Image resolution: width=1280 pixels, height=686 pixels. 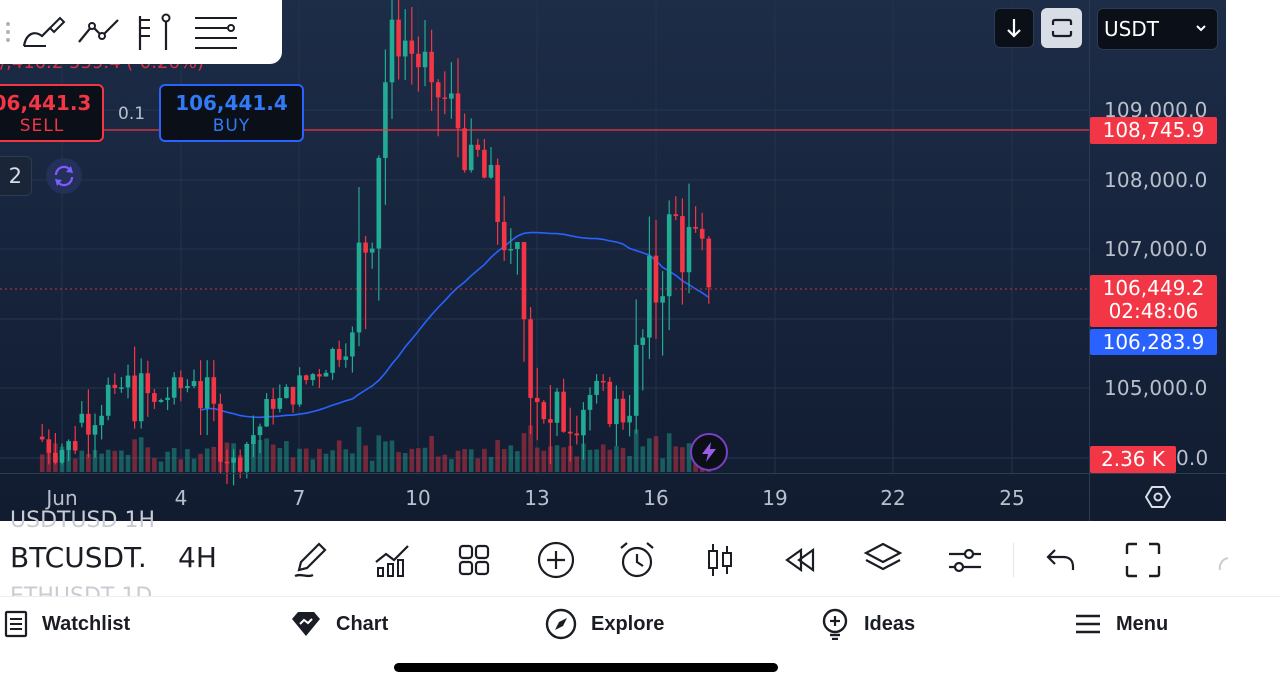 What do you see at coordinates (656, 498) in the screenshot?
I see `date-tick: 16` at bounding box center [656, 498].